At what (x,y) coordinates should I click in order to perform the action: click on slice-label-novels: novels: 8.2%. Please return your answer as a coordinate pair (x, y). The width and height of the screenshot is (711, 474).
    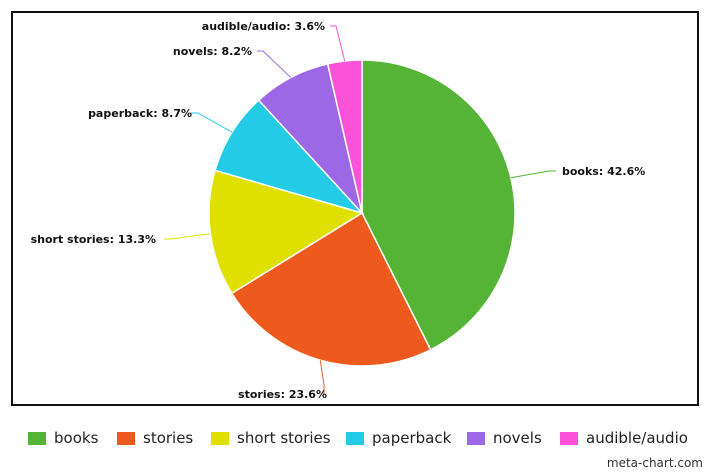
    Looking at the image, I should click on (212, 51).